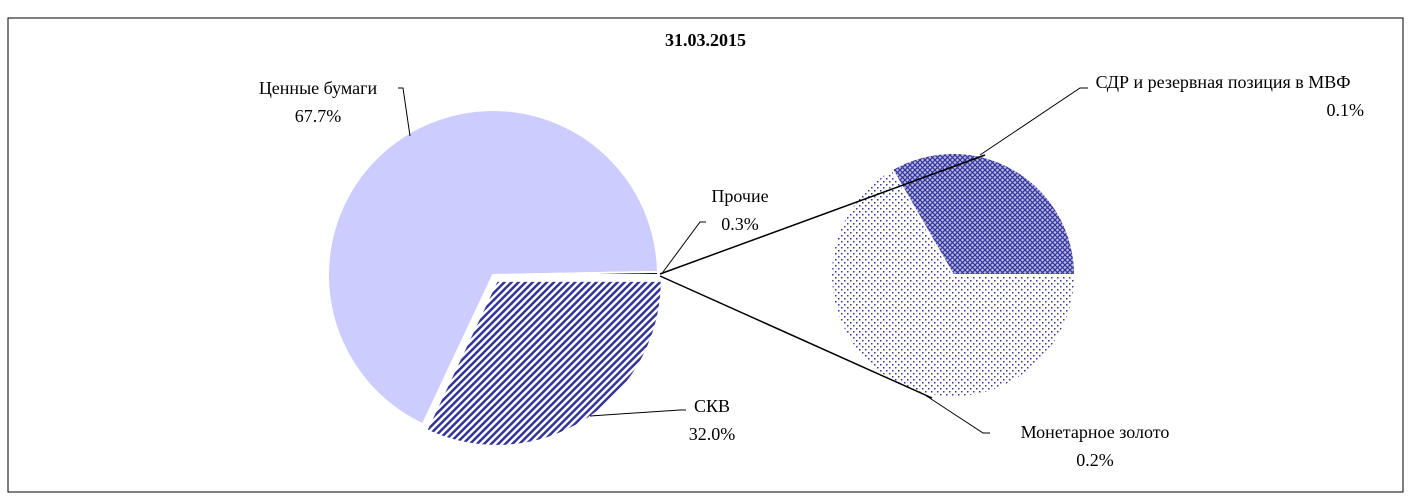 This screenshot has height=498, width=1411. I want to click on label-name: Монетарное золото, so click(1095, 432).